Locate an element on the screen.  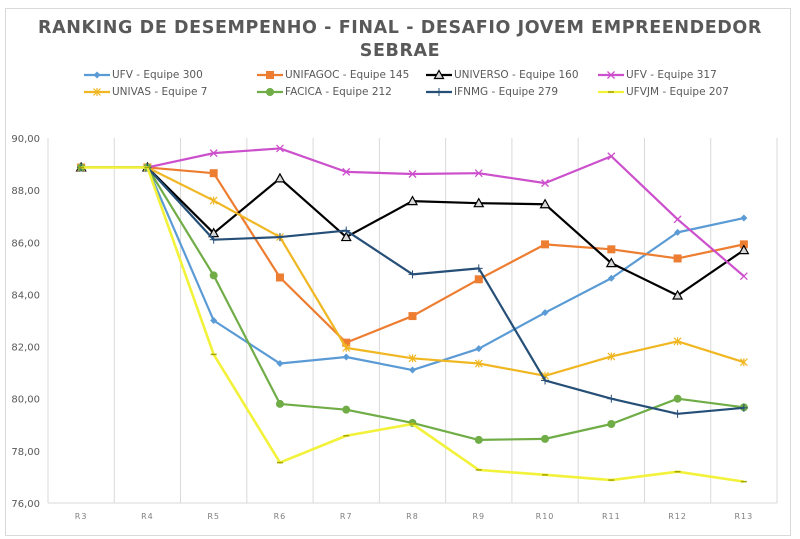
legend-label: UFV - Equipe 300 is located at coordinates (157, 75).